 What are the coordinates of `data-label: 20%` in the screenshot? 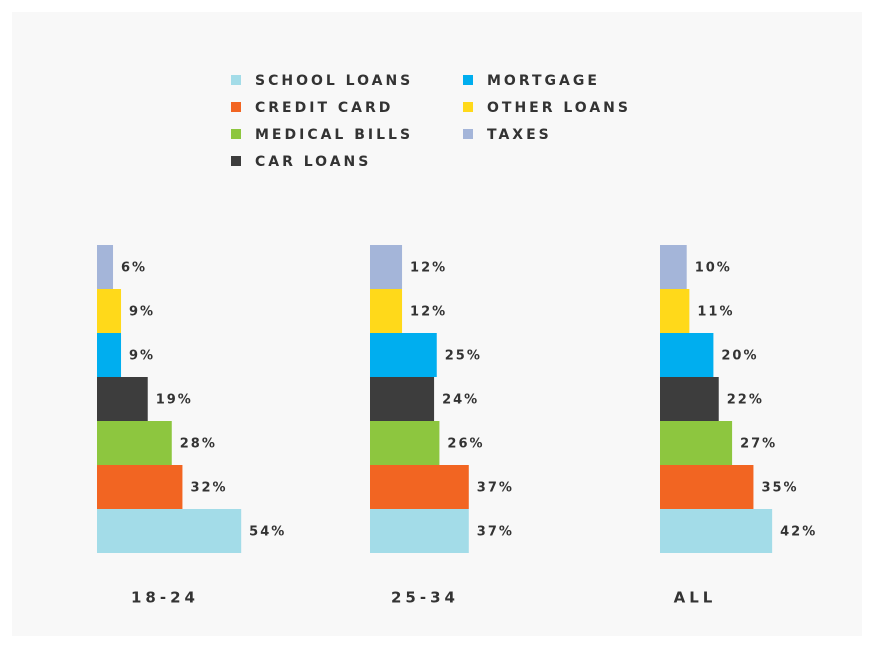 It's located at (739, 356).